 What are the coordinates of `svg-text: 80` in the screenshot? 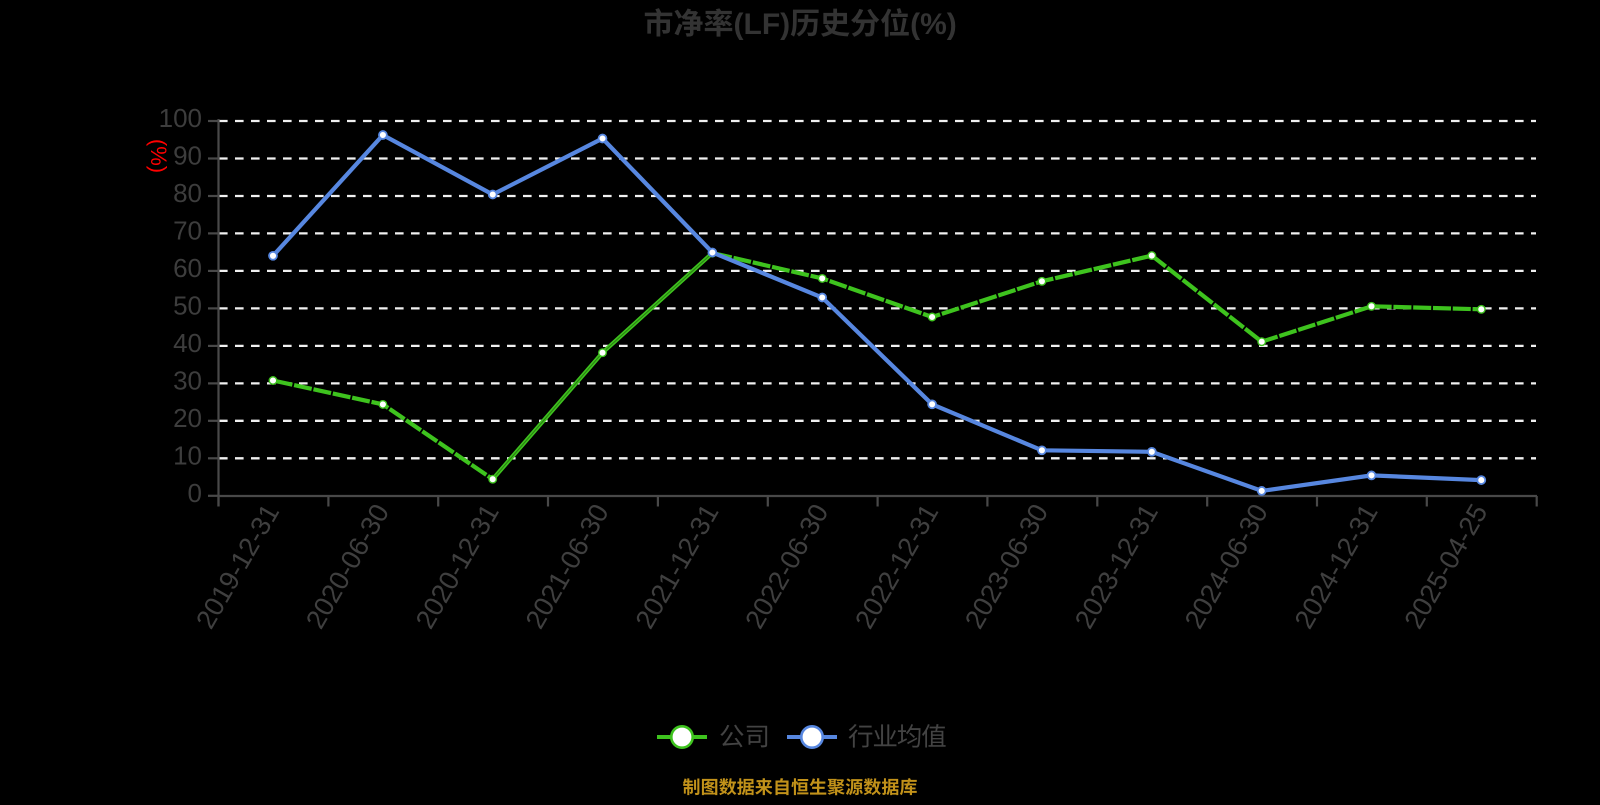 It's located at (187, 193).